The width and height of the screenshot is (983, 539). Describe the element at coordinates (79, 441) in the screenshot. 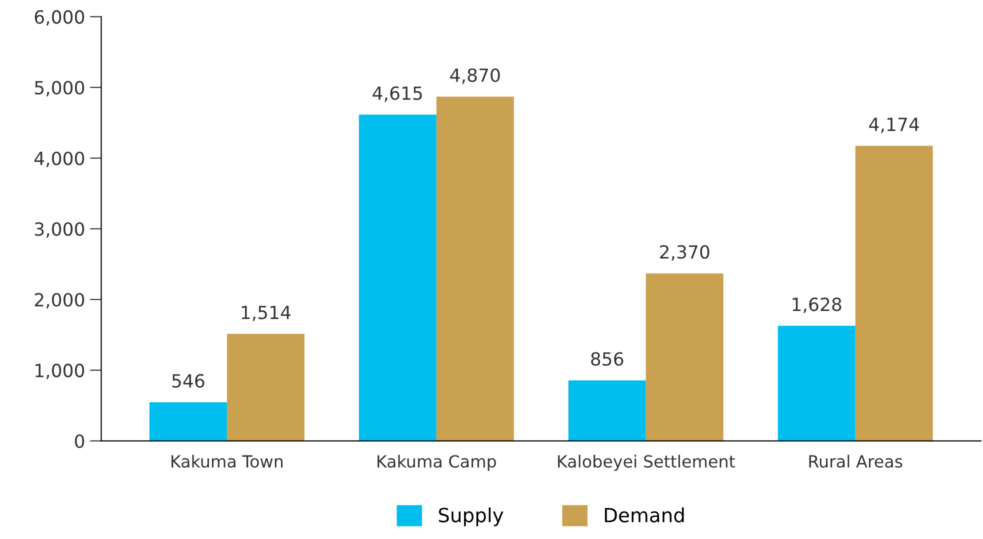

I see `y-tick-label: 0` at that location.